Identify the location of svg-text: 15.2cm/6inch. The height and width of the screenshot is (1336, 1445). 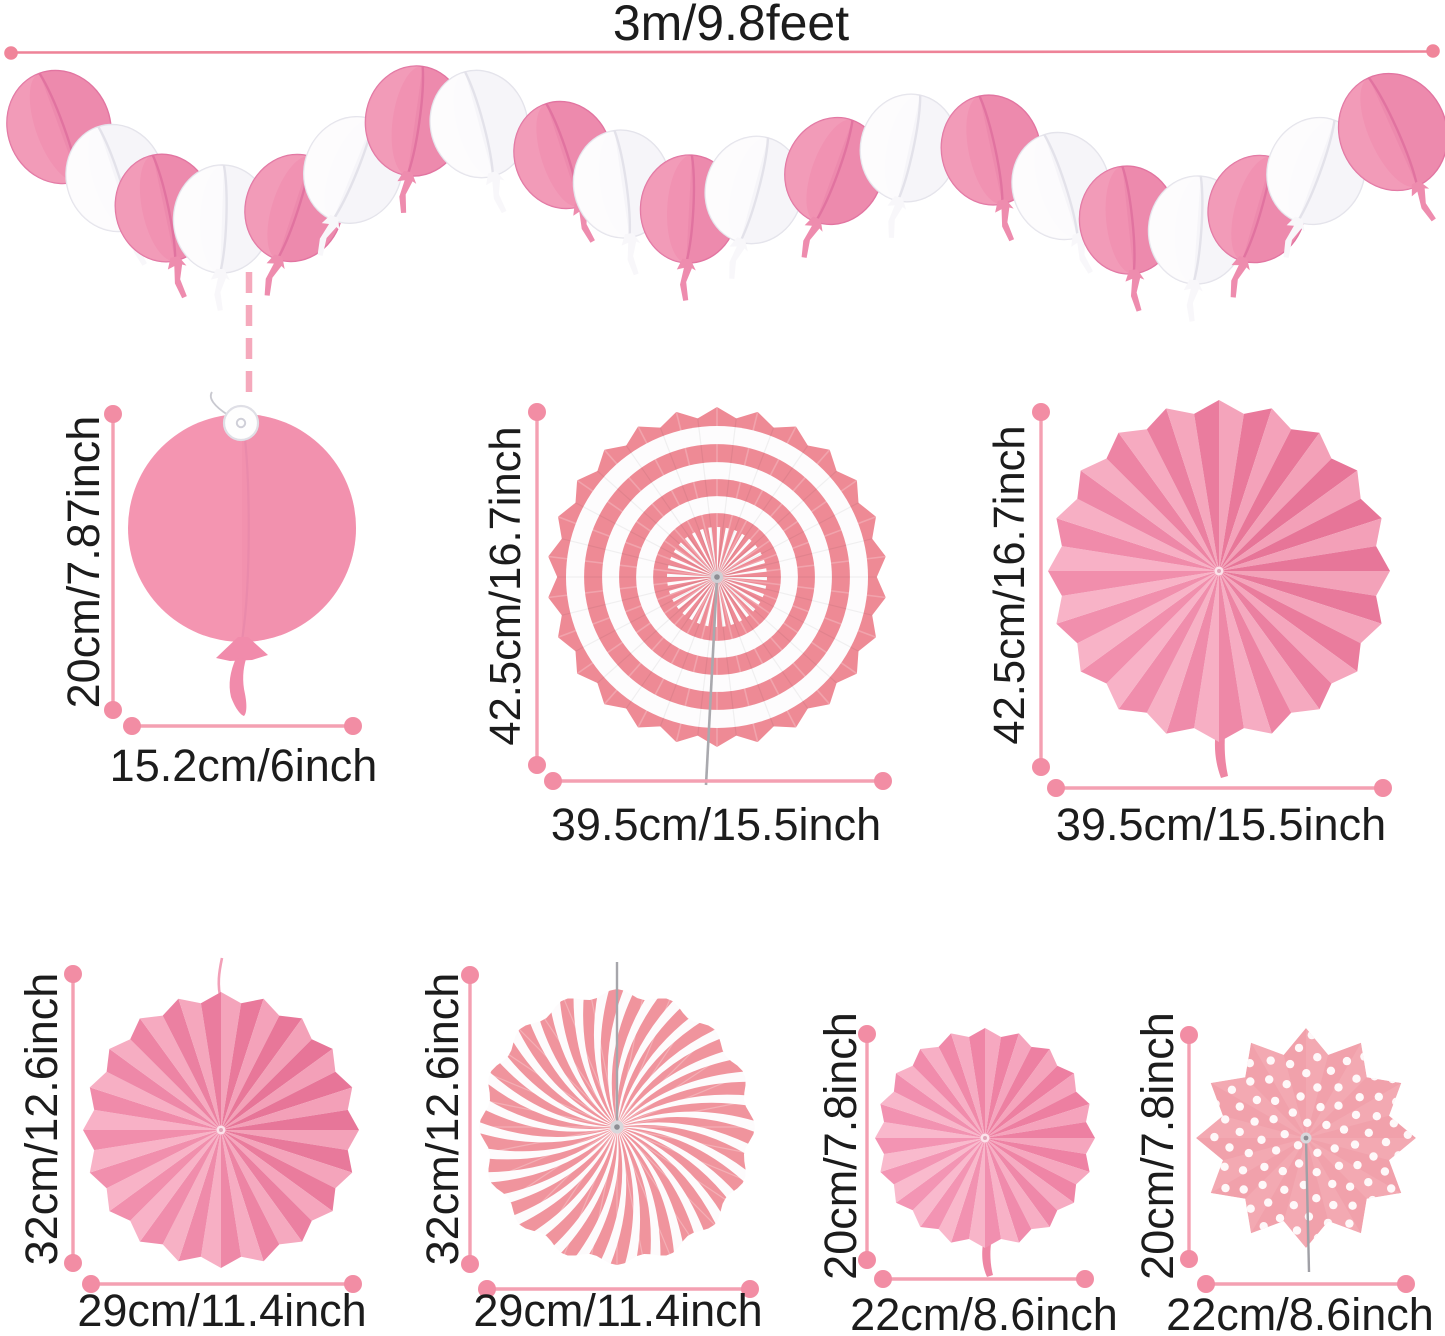
(244, 765).